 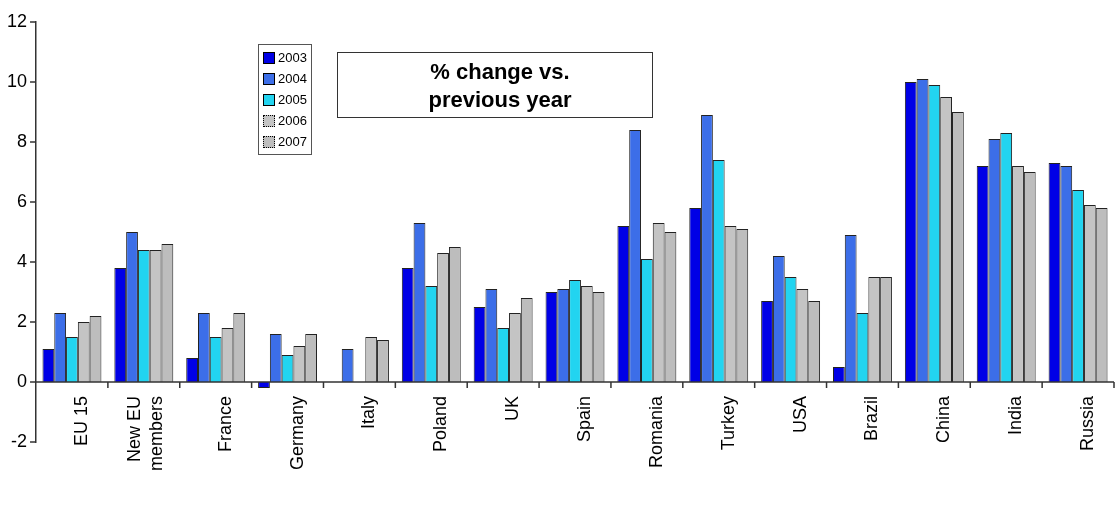 What do you see at coordinates (292, 78) in the screenshot?
I see `legend-label: 2004` at bounding box center [292, 78].